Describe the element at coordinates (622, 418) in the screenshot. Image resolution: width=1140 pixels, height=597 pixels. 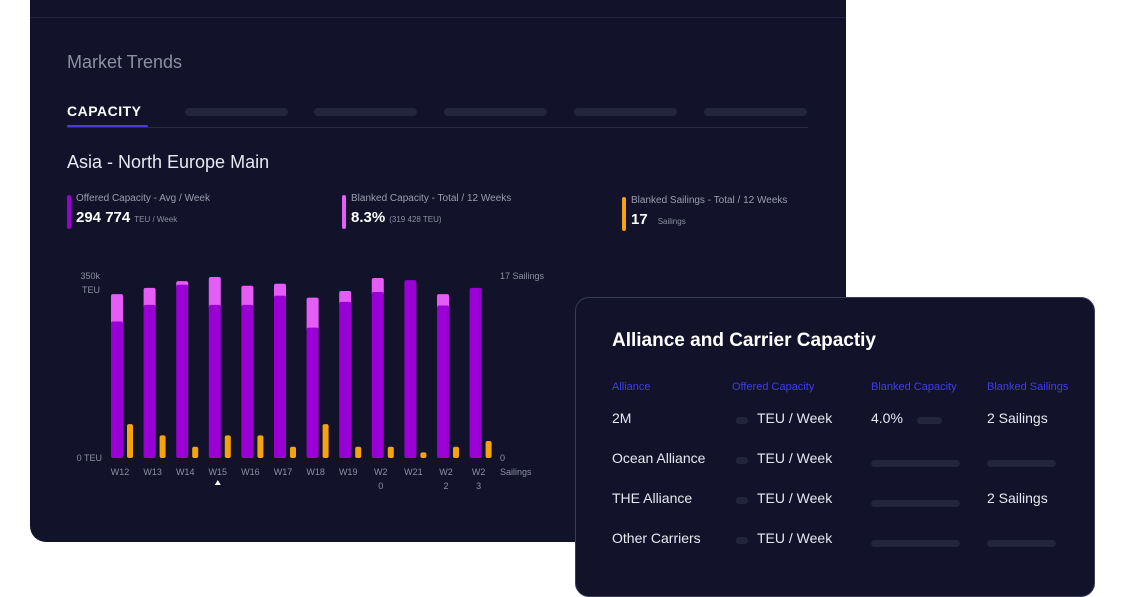
I see `alliance-name: 2M` at that location.